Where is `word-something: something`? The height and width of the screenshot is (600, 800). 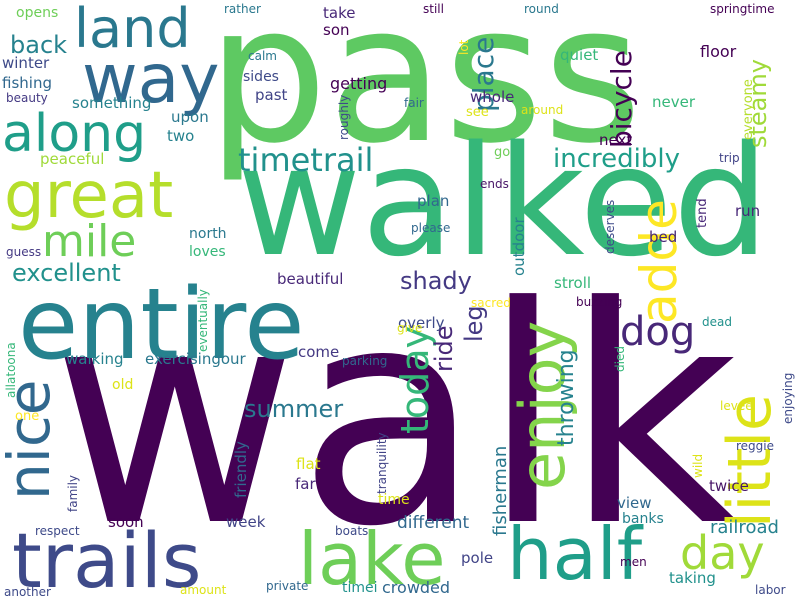 word-something: something is located at coordinates (112, 103).